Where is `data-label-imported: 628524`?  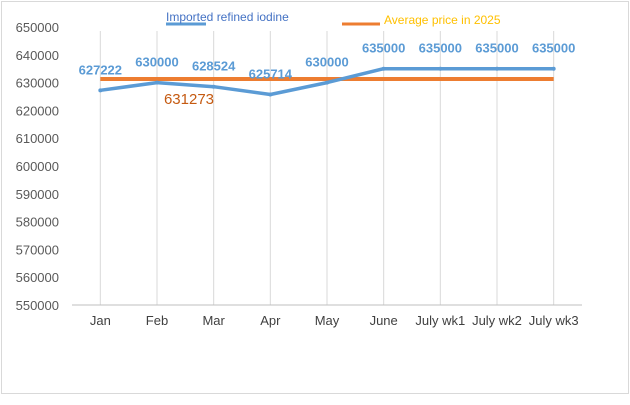 data-label-imported: 628524 is located at coordinates (214, 66).